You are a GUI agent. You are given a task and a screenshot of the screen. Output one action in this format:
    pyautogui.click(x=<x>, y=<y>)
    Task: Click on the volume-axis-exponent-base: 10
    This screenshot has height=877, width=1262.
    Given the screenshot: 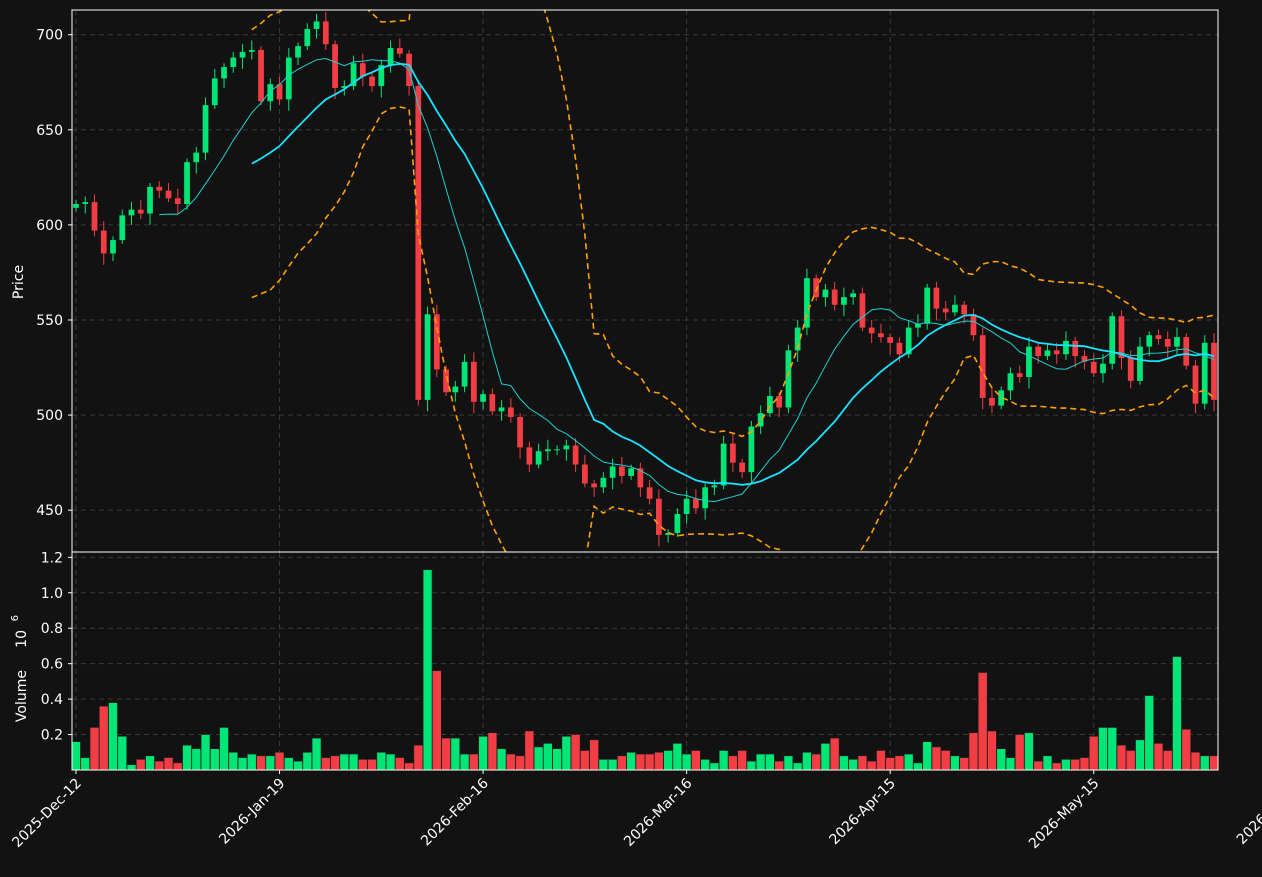 What is the action you would take?
    pyautogui.click(x=22, y=639)
    